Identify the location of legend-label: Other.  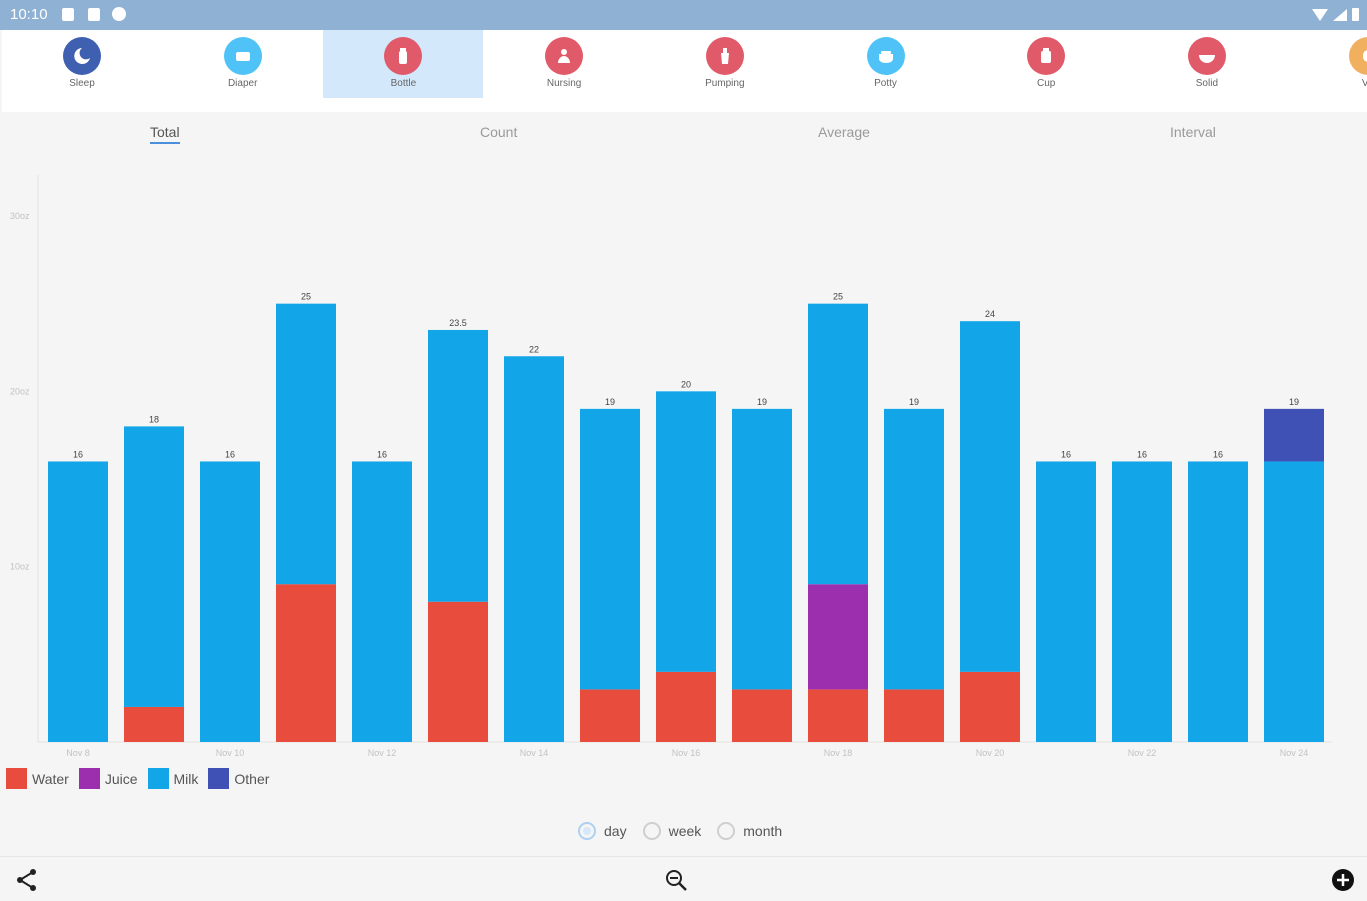
(252, 778).